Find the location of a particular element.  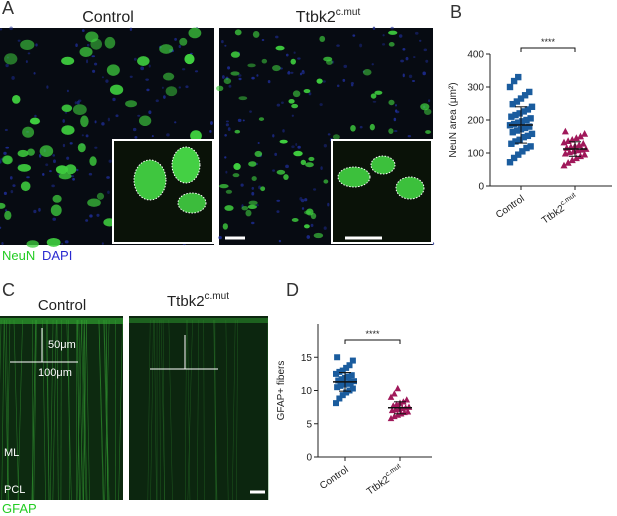

y-tick-label: 300 is located at coordinates (475, 88).